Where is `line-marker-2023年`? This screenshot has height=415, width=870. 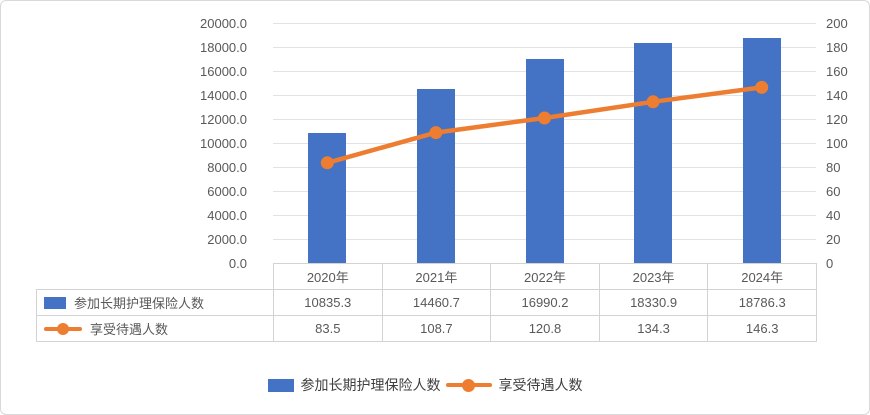 line-marker-2023年 is located at coordinates (653, 102).